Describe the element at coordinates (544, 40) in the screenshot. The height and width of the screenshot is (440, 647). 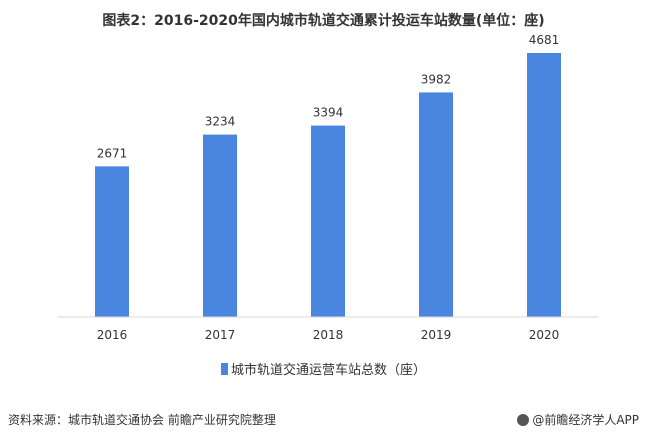
I see `value-label-2020: 4681` at that location.